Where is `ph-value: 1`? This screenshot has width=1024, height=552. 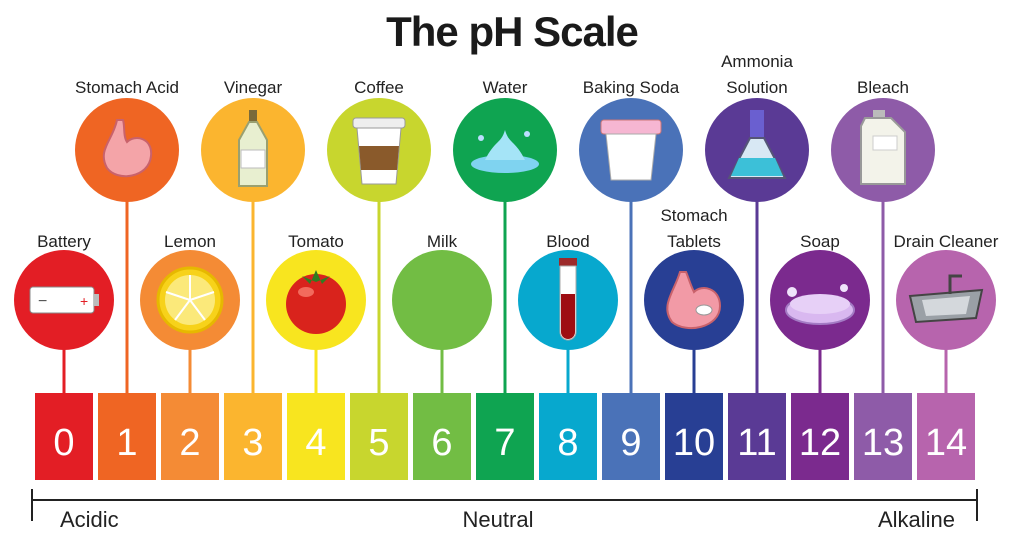 ph-value: 1 is located at coordinates (126, 443).